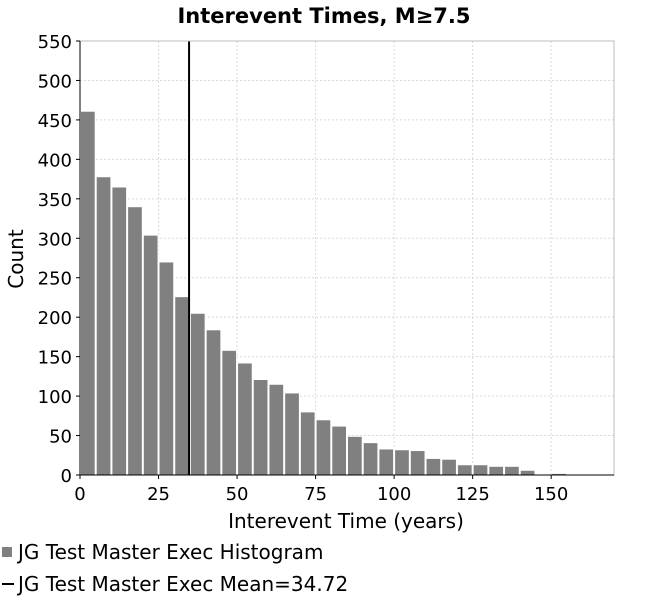 This screenshot has height=600, width=650. What do you see at coordinates (8, 584) in the screenshot?
I see `mean-line-swatch-icon` at bounding box center [8, 584].